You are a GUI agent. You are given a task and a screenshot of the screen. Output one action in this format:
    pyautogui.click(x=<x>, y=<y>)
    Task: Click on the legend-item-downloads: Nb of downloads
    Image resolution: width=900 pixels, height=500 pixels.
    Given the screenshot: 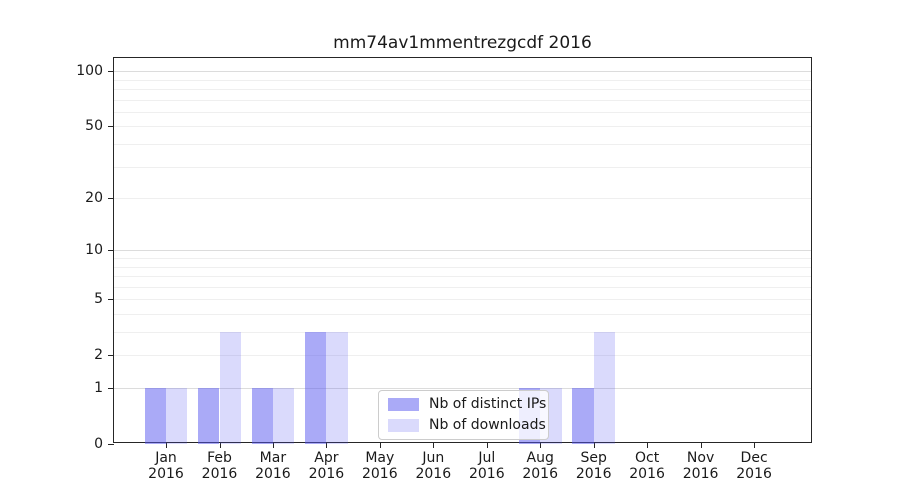 What is the action you would take?
    pyautogui.click(x=467, y=425)
    